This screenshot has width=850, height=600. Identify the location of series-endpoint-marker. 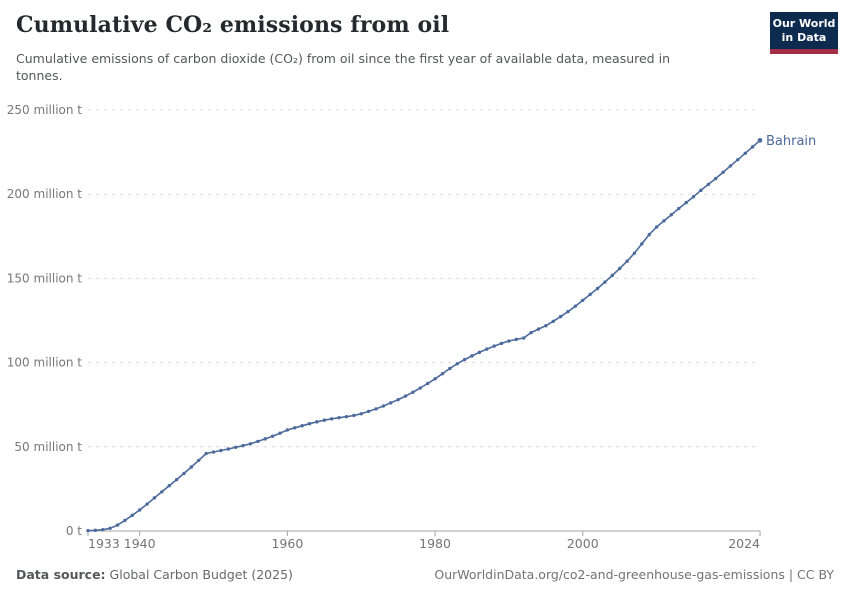
(760, 140).